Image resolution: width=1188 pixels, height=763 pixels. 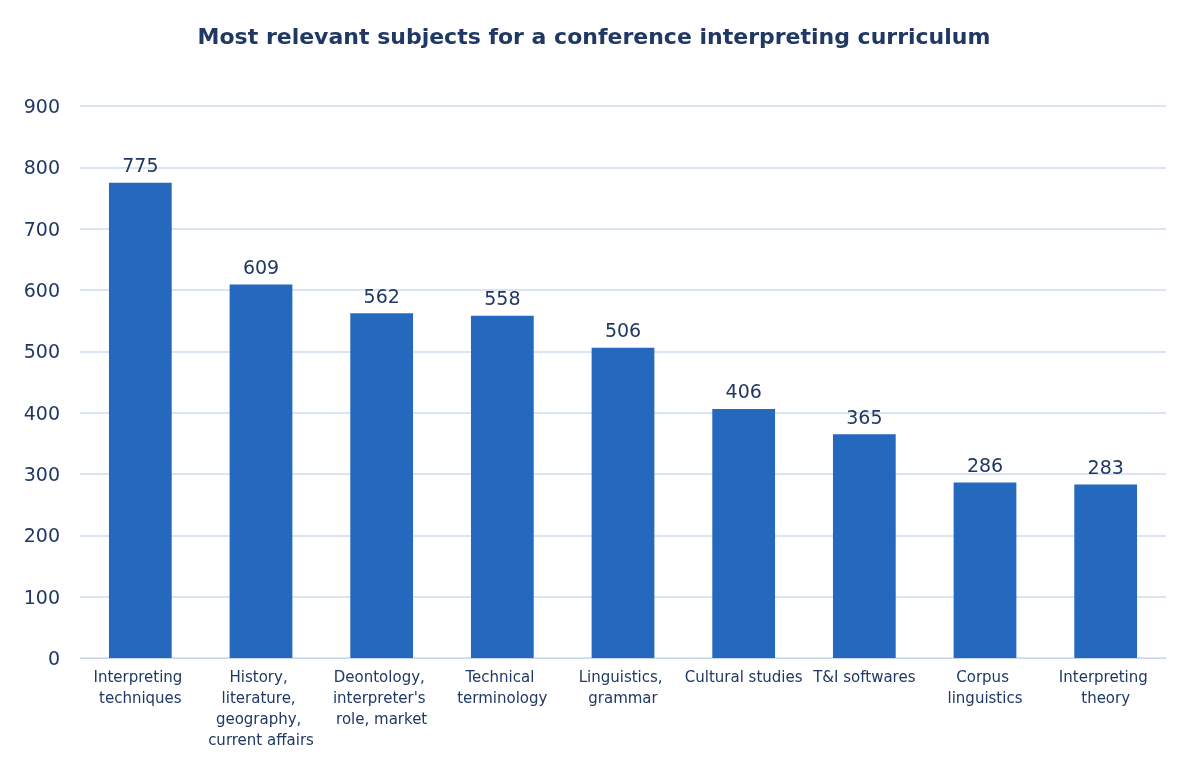 I want to click on data-label: 558, so click(x=502, y=298).